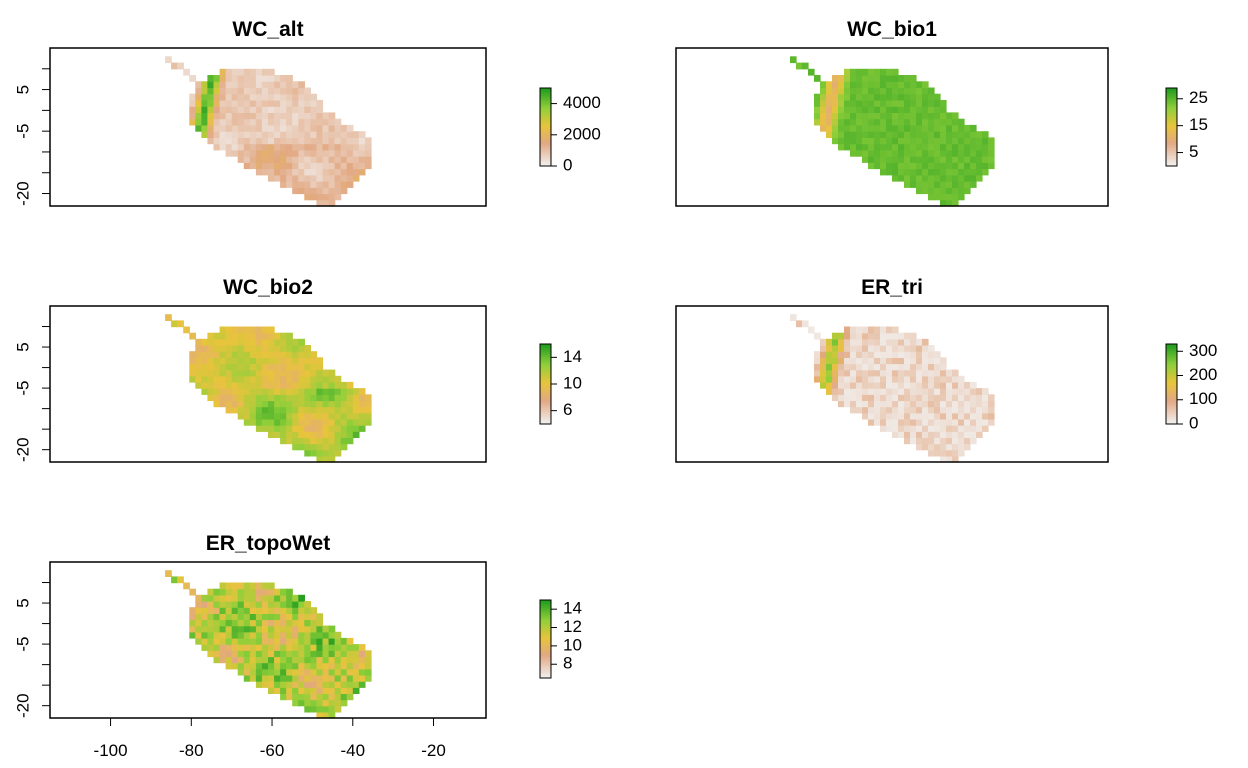 The width and height of the screenshot is (1248, 768). Describe the element at coordinates (892, 287) in the screenshot. I see `panel-title: ER_tri` at that location.